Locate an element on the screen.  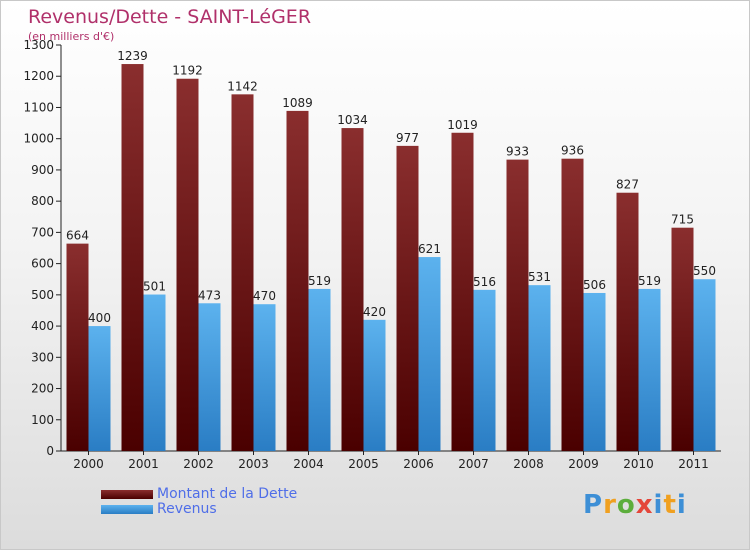
data-label: 1089 is located at coordinates (297, 103).